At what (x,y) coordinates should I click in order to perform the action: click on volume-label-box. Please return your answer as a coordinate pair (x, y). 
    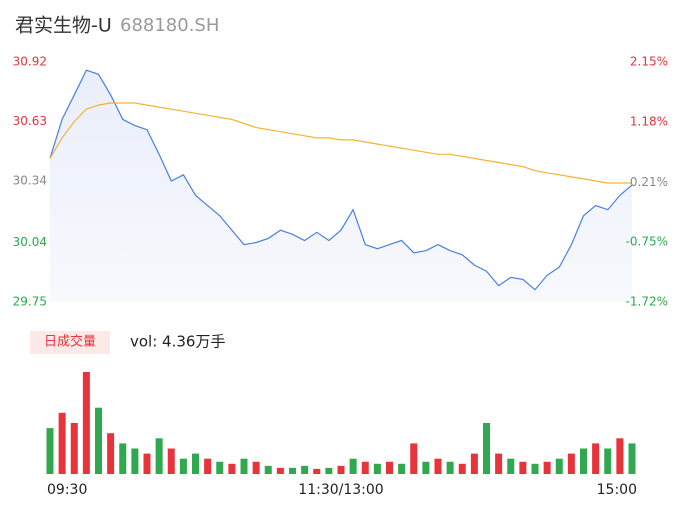
    Looking at the image, I should click on (70, 342).